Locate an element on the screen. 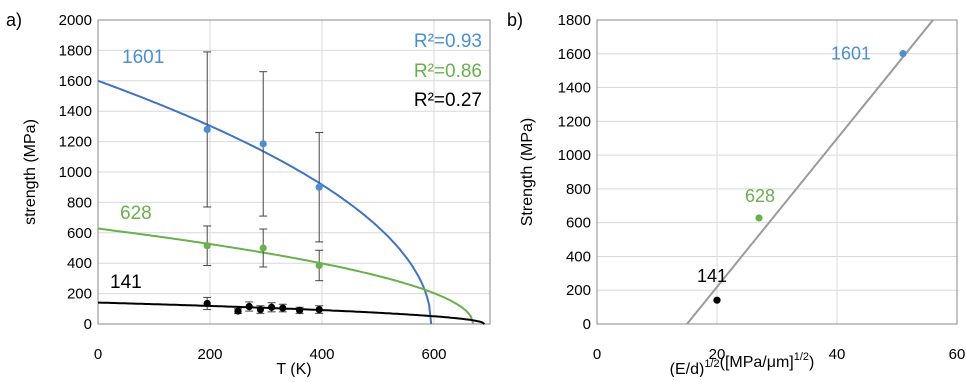 The image size is (966, 382). panel-a-y-axis-label: strength (MPa) is located at coordinates (30, 172).